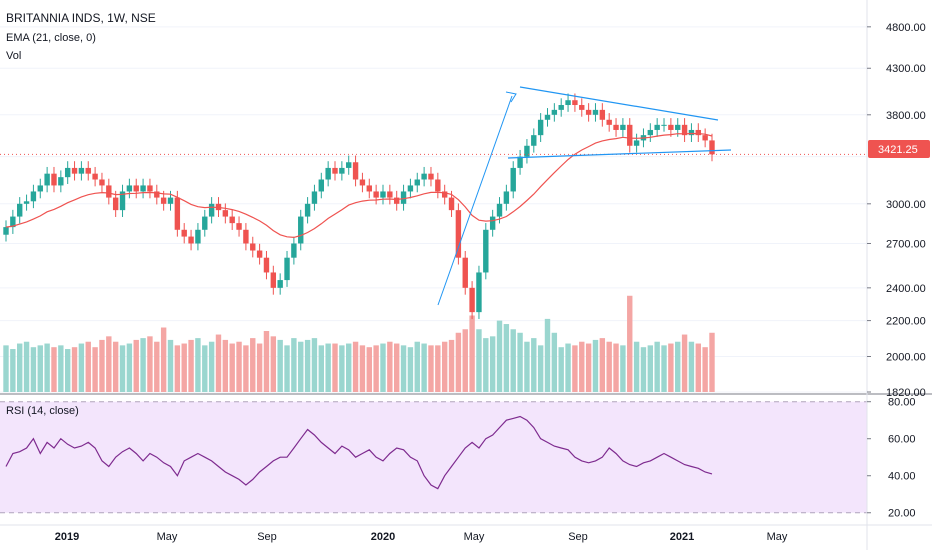 This screenshot has height=550, width=932. What do you see at coordinates (359, 452) in the screenshot?
I see `rsi-line` at bounding box center [359, 452].